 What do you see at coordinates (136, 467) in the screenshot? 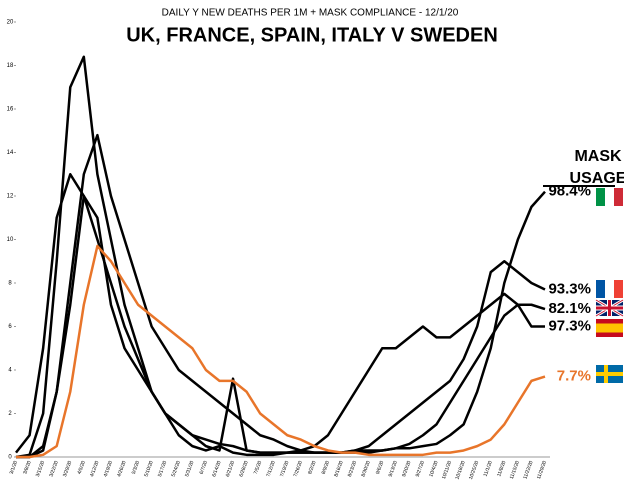
I see `x-tick-label: 5/3/20` at bounding box center [136, 467].